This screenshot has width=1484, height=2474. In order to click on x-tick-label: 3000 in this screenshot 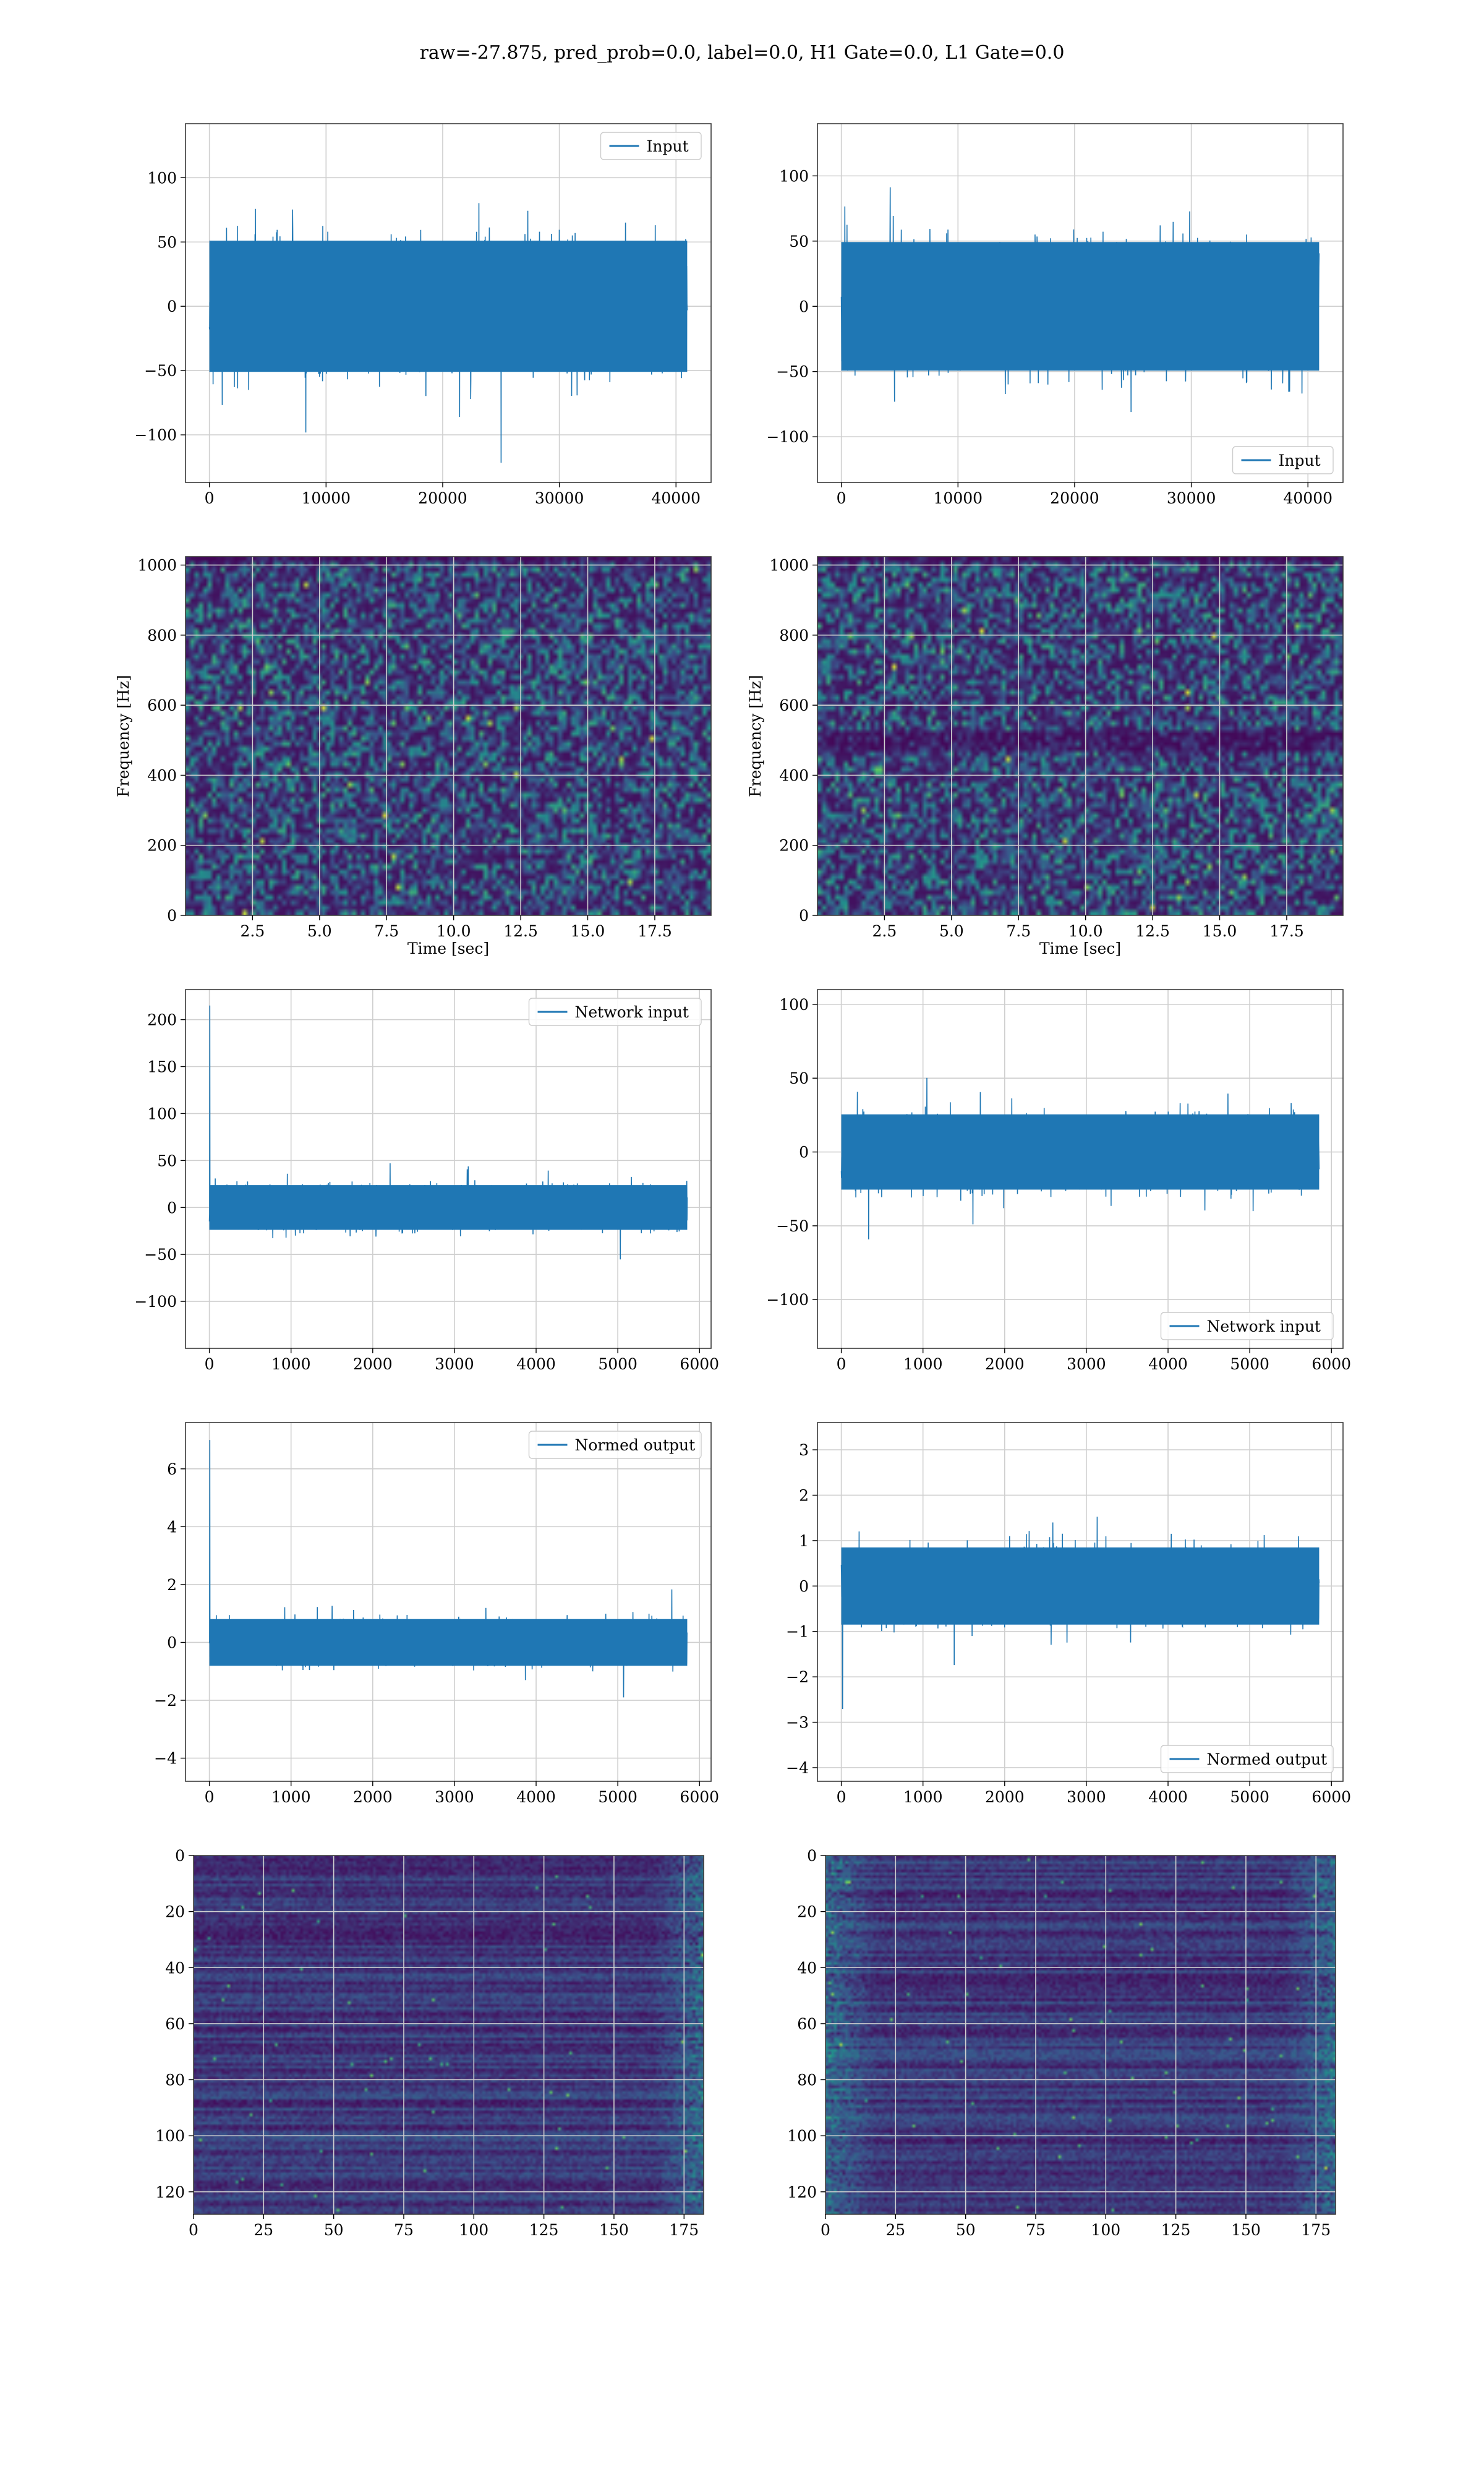, I will do `click(1086, 1797)`.